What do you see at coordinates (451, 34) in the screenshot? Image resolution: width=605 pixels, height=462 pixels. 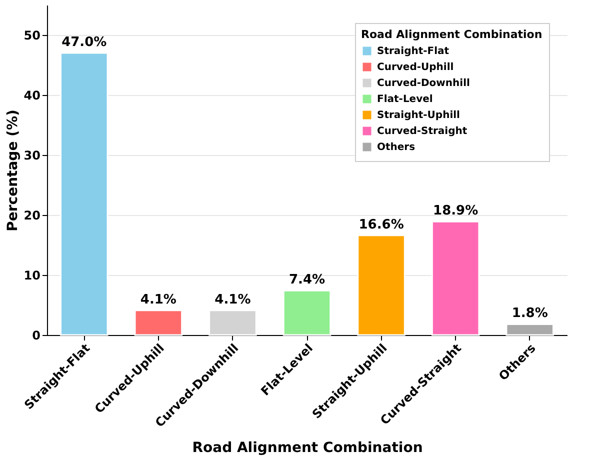 I see `legend-title: Road Alignment Combination` at bounding box center [451, 34].